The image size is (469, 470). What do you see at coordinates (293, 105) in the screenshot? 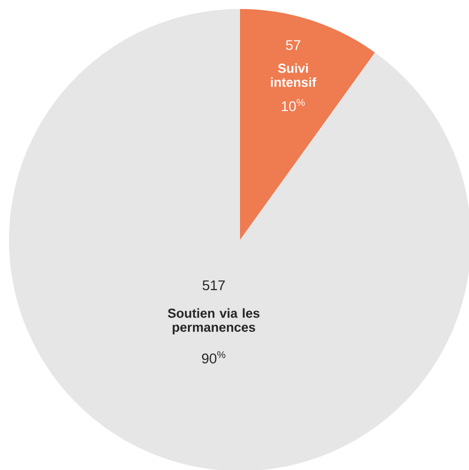
I see `text: 10$^{%}$` at bounding box center [293, 105].